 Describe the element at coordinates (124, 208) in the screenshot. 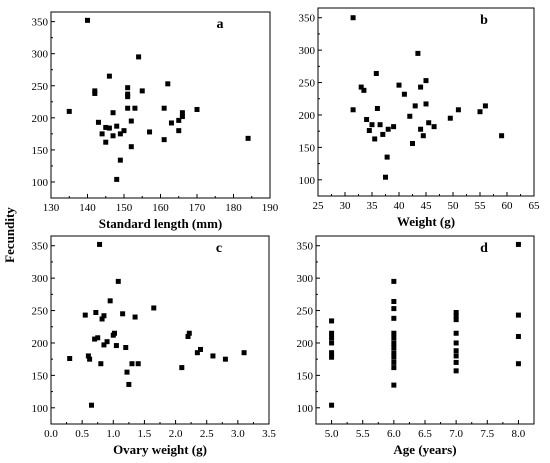

I see `x-tick-label: 150` at that location.